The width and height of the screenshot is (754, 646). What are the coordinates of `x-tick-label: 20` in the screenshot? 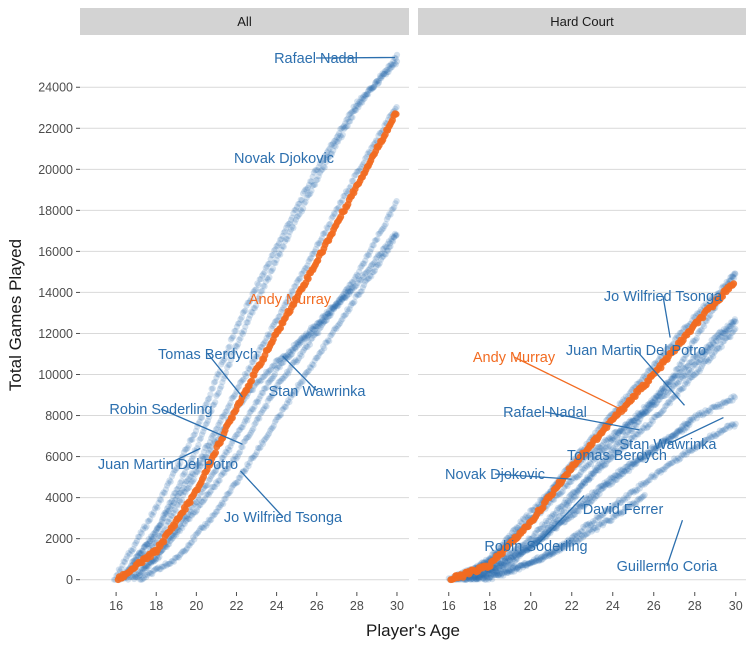 It's located at (196, 606).